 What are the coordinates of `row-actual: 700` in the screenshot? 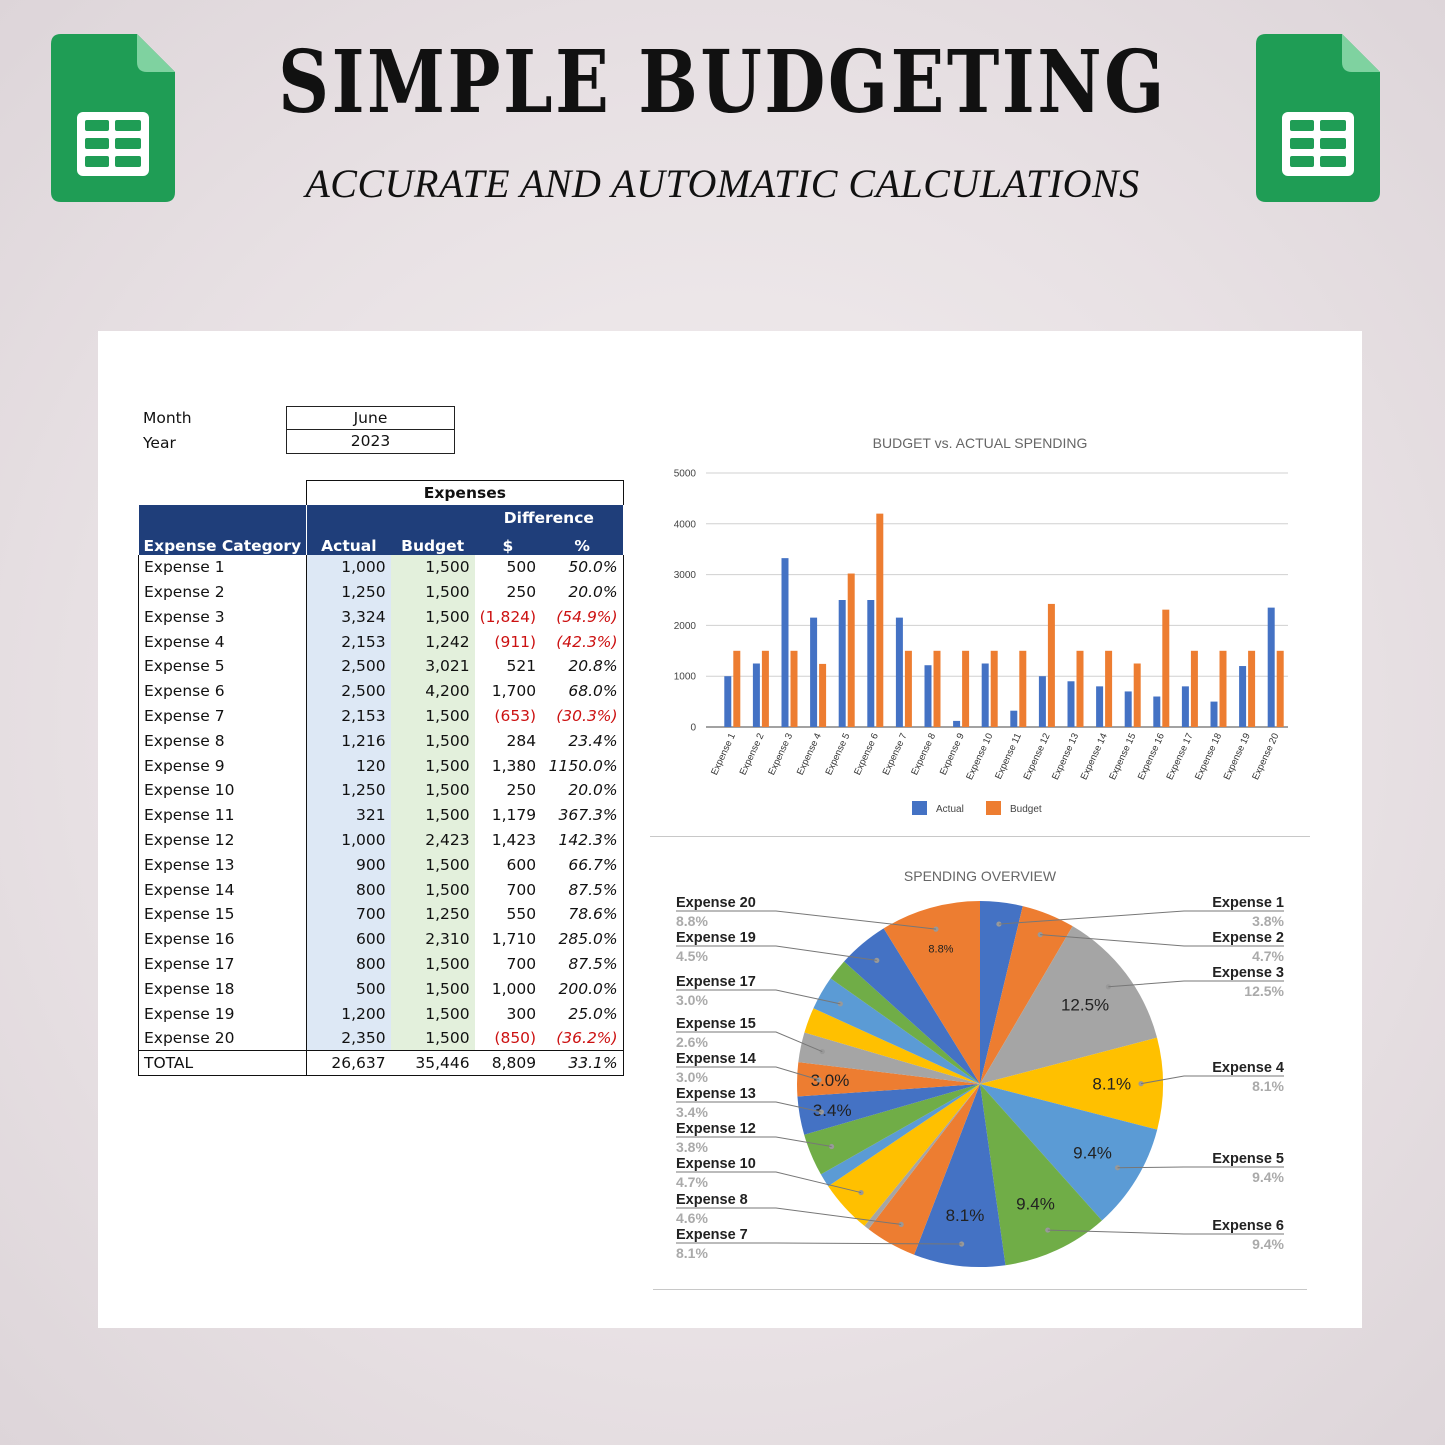 It's located at (348, 914).